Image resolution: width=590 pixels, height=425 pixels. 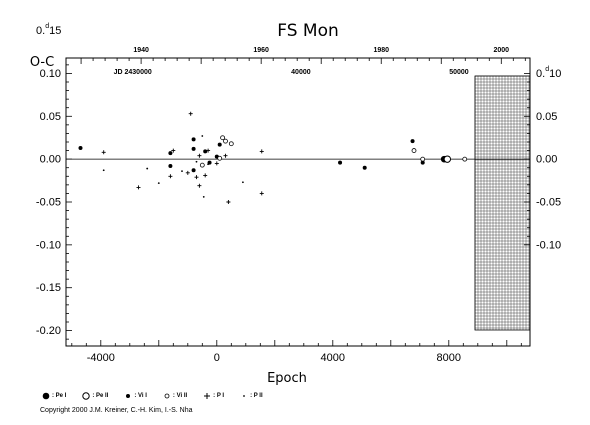 I want to click on right-tick-label-part: 10, so click(x=555, y=74).